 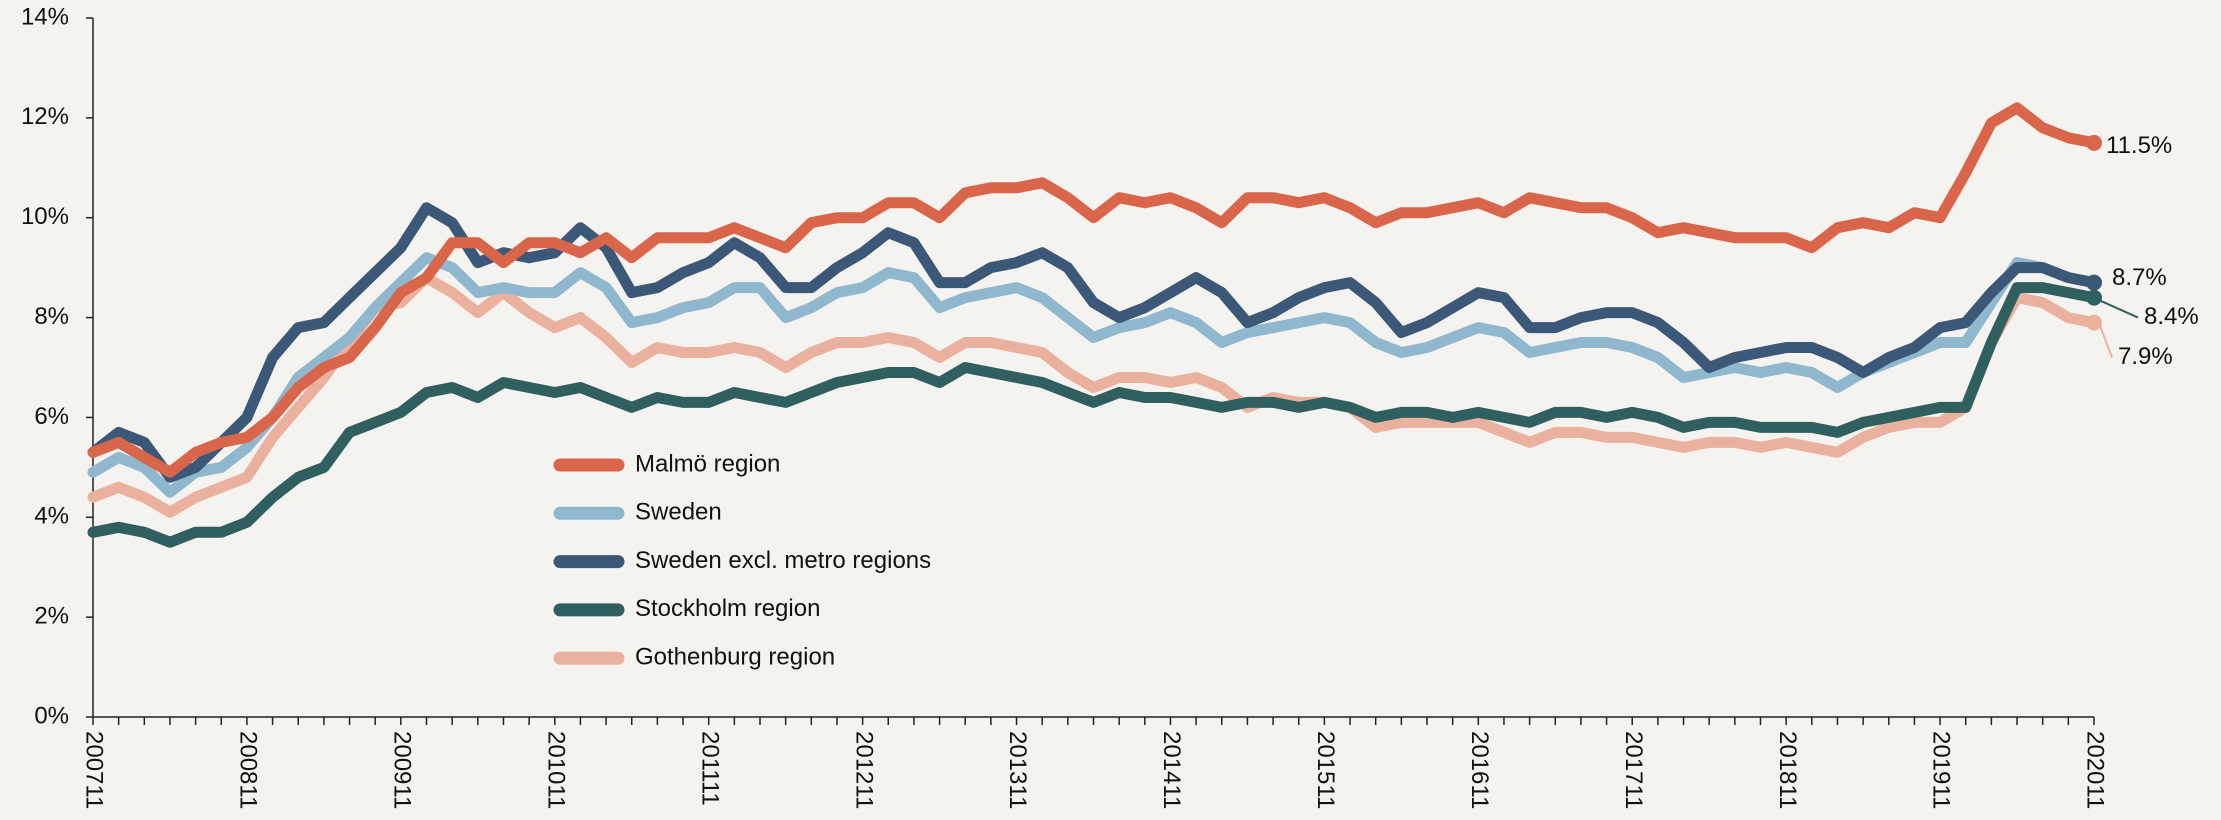 I want to click on x-tick-label: 201011, so click(x=555, y=770).